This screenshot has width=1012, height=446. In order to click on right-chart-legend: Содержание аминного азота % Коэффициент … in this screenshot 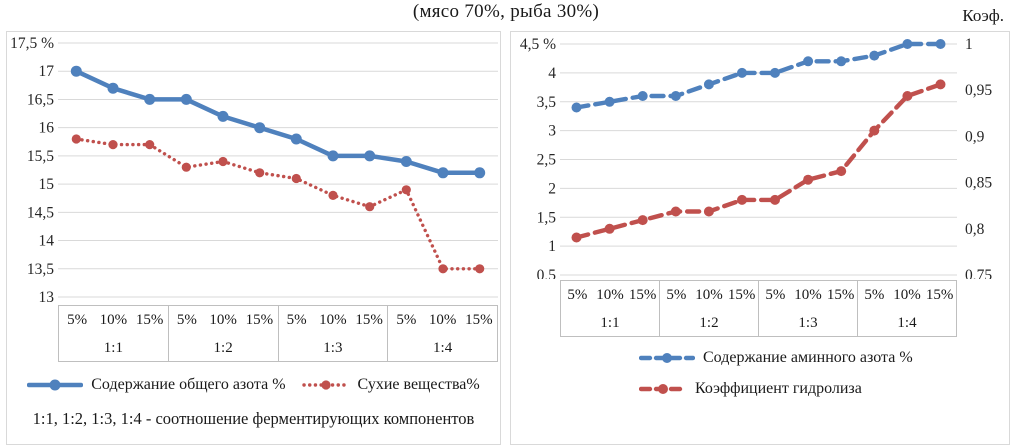, I will do `click(776, 373)`.